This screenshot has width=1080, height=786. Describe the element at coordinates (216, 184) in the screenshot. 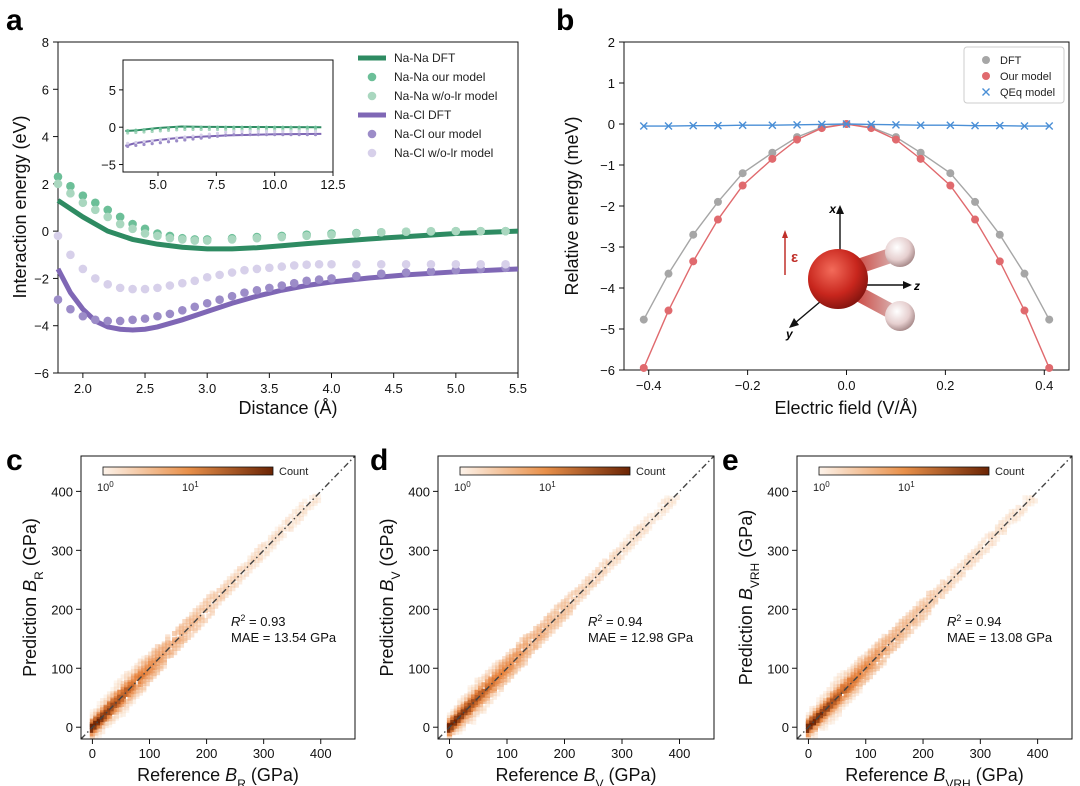

I see `inset-xtick-label: 7.5` at that location.